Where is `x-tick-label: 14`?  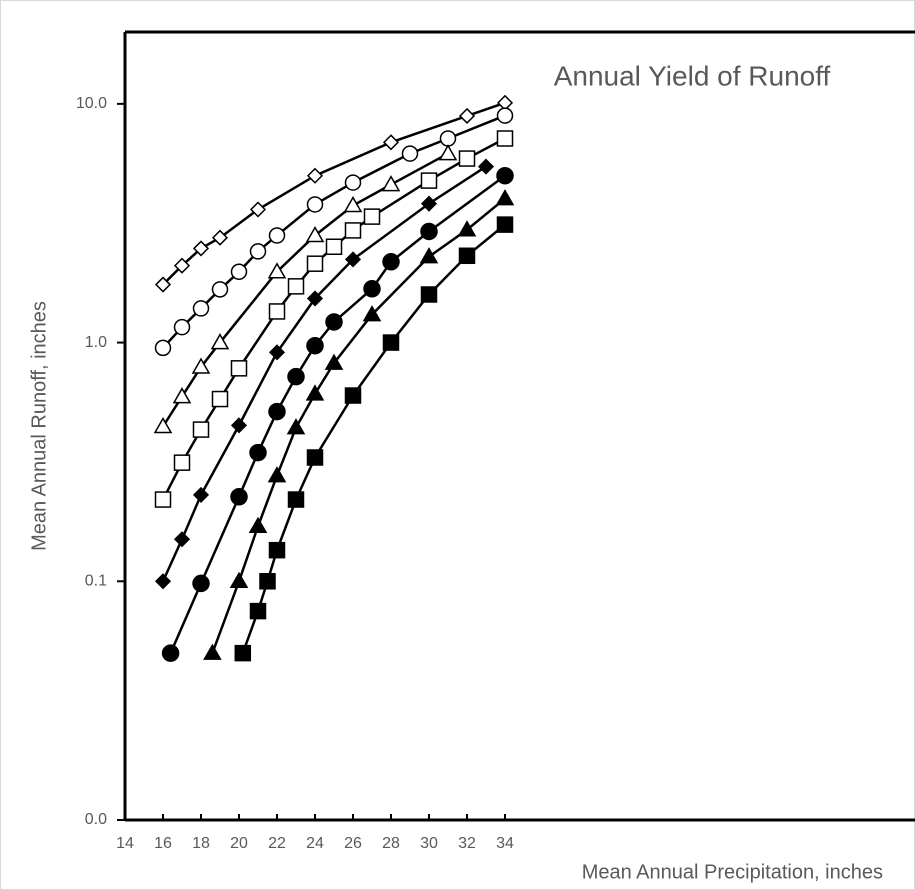
x-tick-label: 14 is located at coordinates (125, 843).